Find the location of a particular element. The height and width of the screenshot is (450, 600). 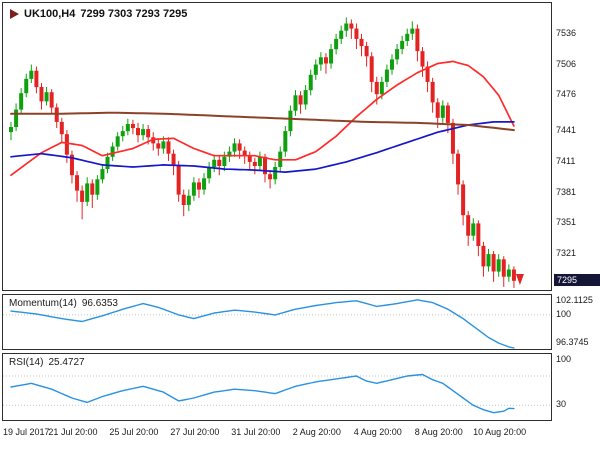

axis-label: 7536 is located at coordinates (566, 32).